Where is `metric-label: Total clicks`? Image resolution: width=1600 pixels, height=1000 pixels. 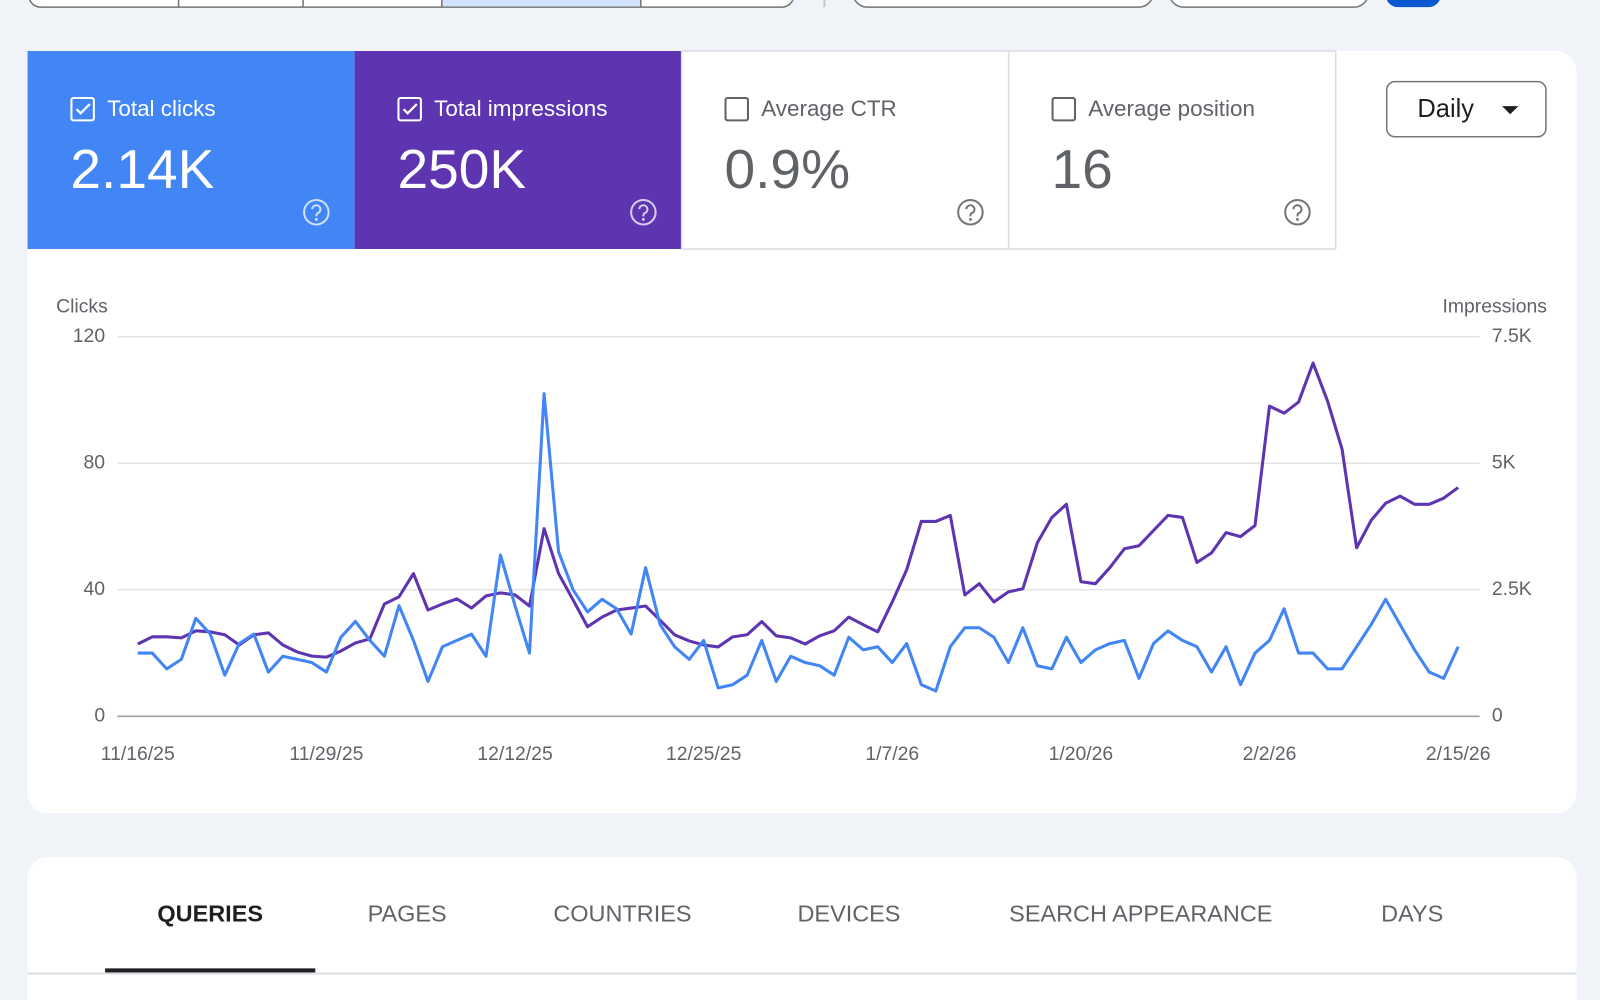
metric-label: Total clicks is located at coordinates (161, 108).